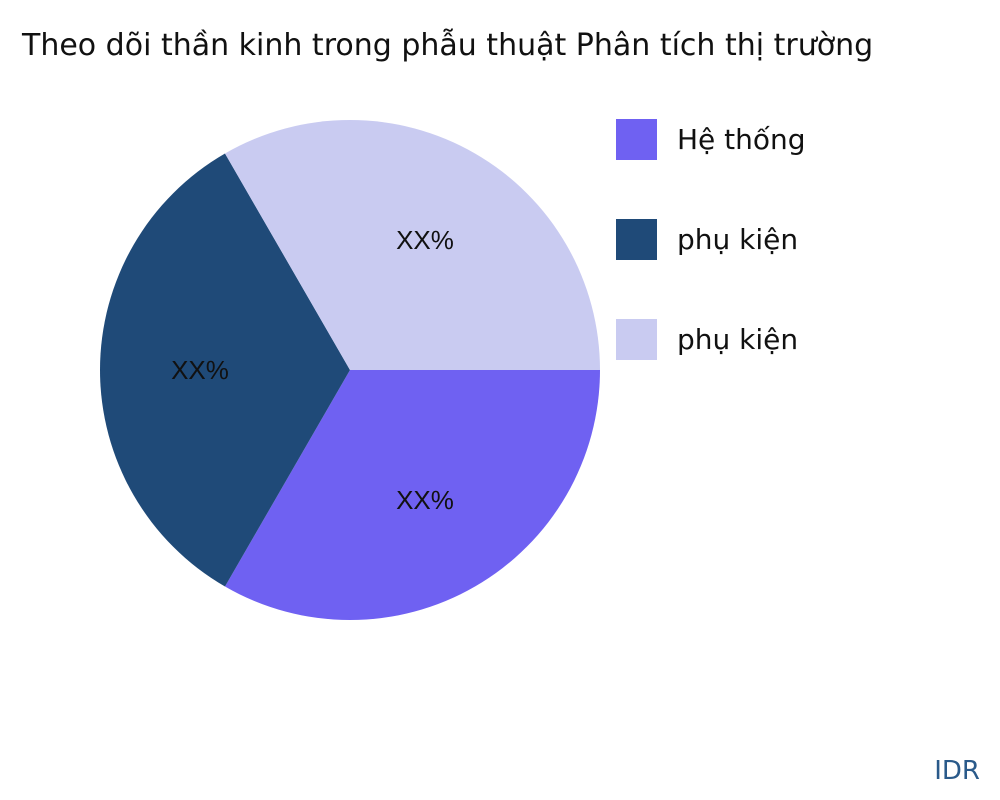 The height and width of the screenshot is (800, 1000). Describe the element at coordinates (425, 240) in the screenshot. I see `slice-label-2: XX%` at that location.